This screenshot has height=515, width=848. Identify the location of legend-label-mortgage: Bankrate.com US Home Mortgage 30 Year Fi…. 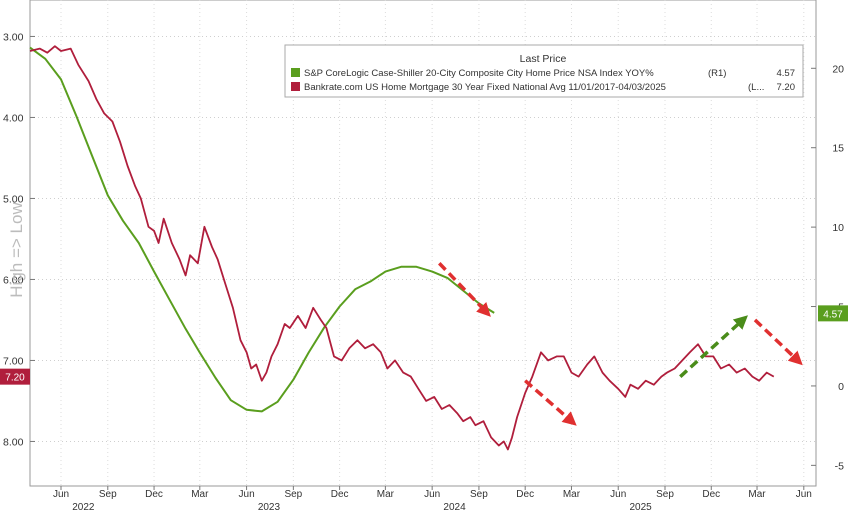
(485, 87).